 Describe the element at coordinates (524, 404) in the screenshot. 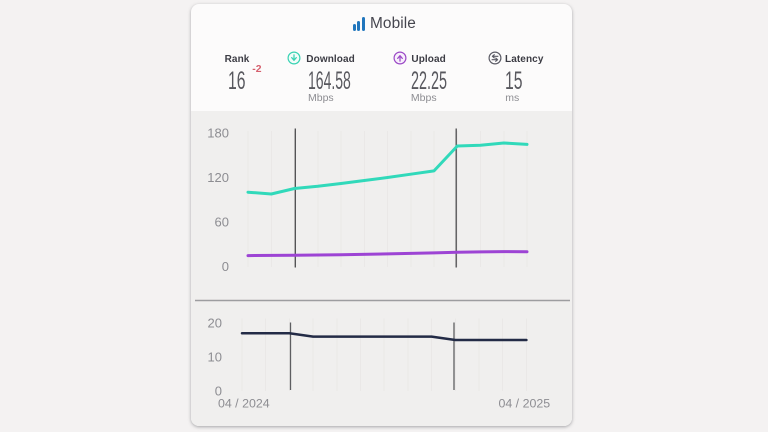

I see `svg-text: 04 / 2025` at that location.